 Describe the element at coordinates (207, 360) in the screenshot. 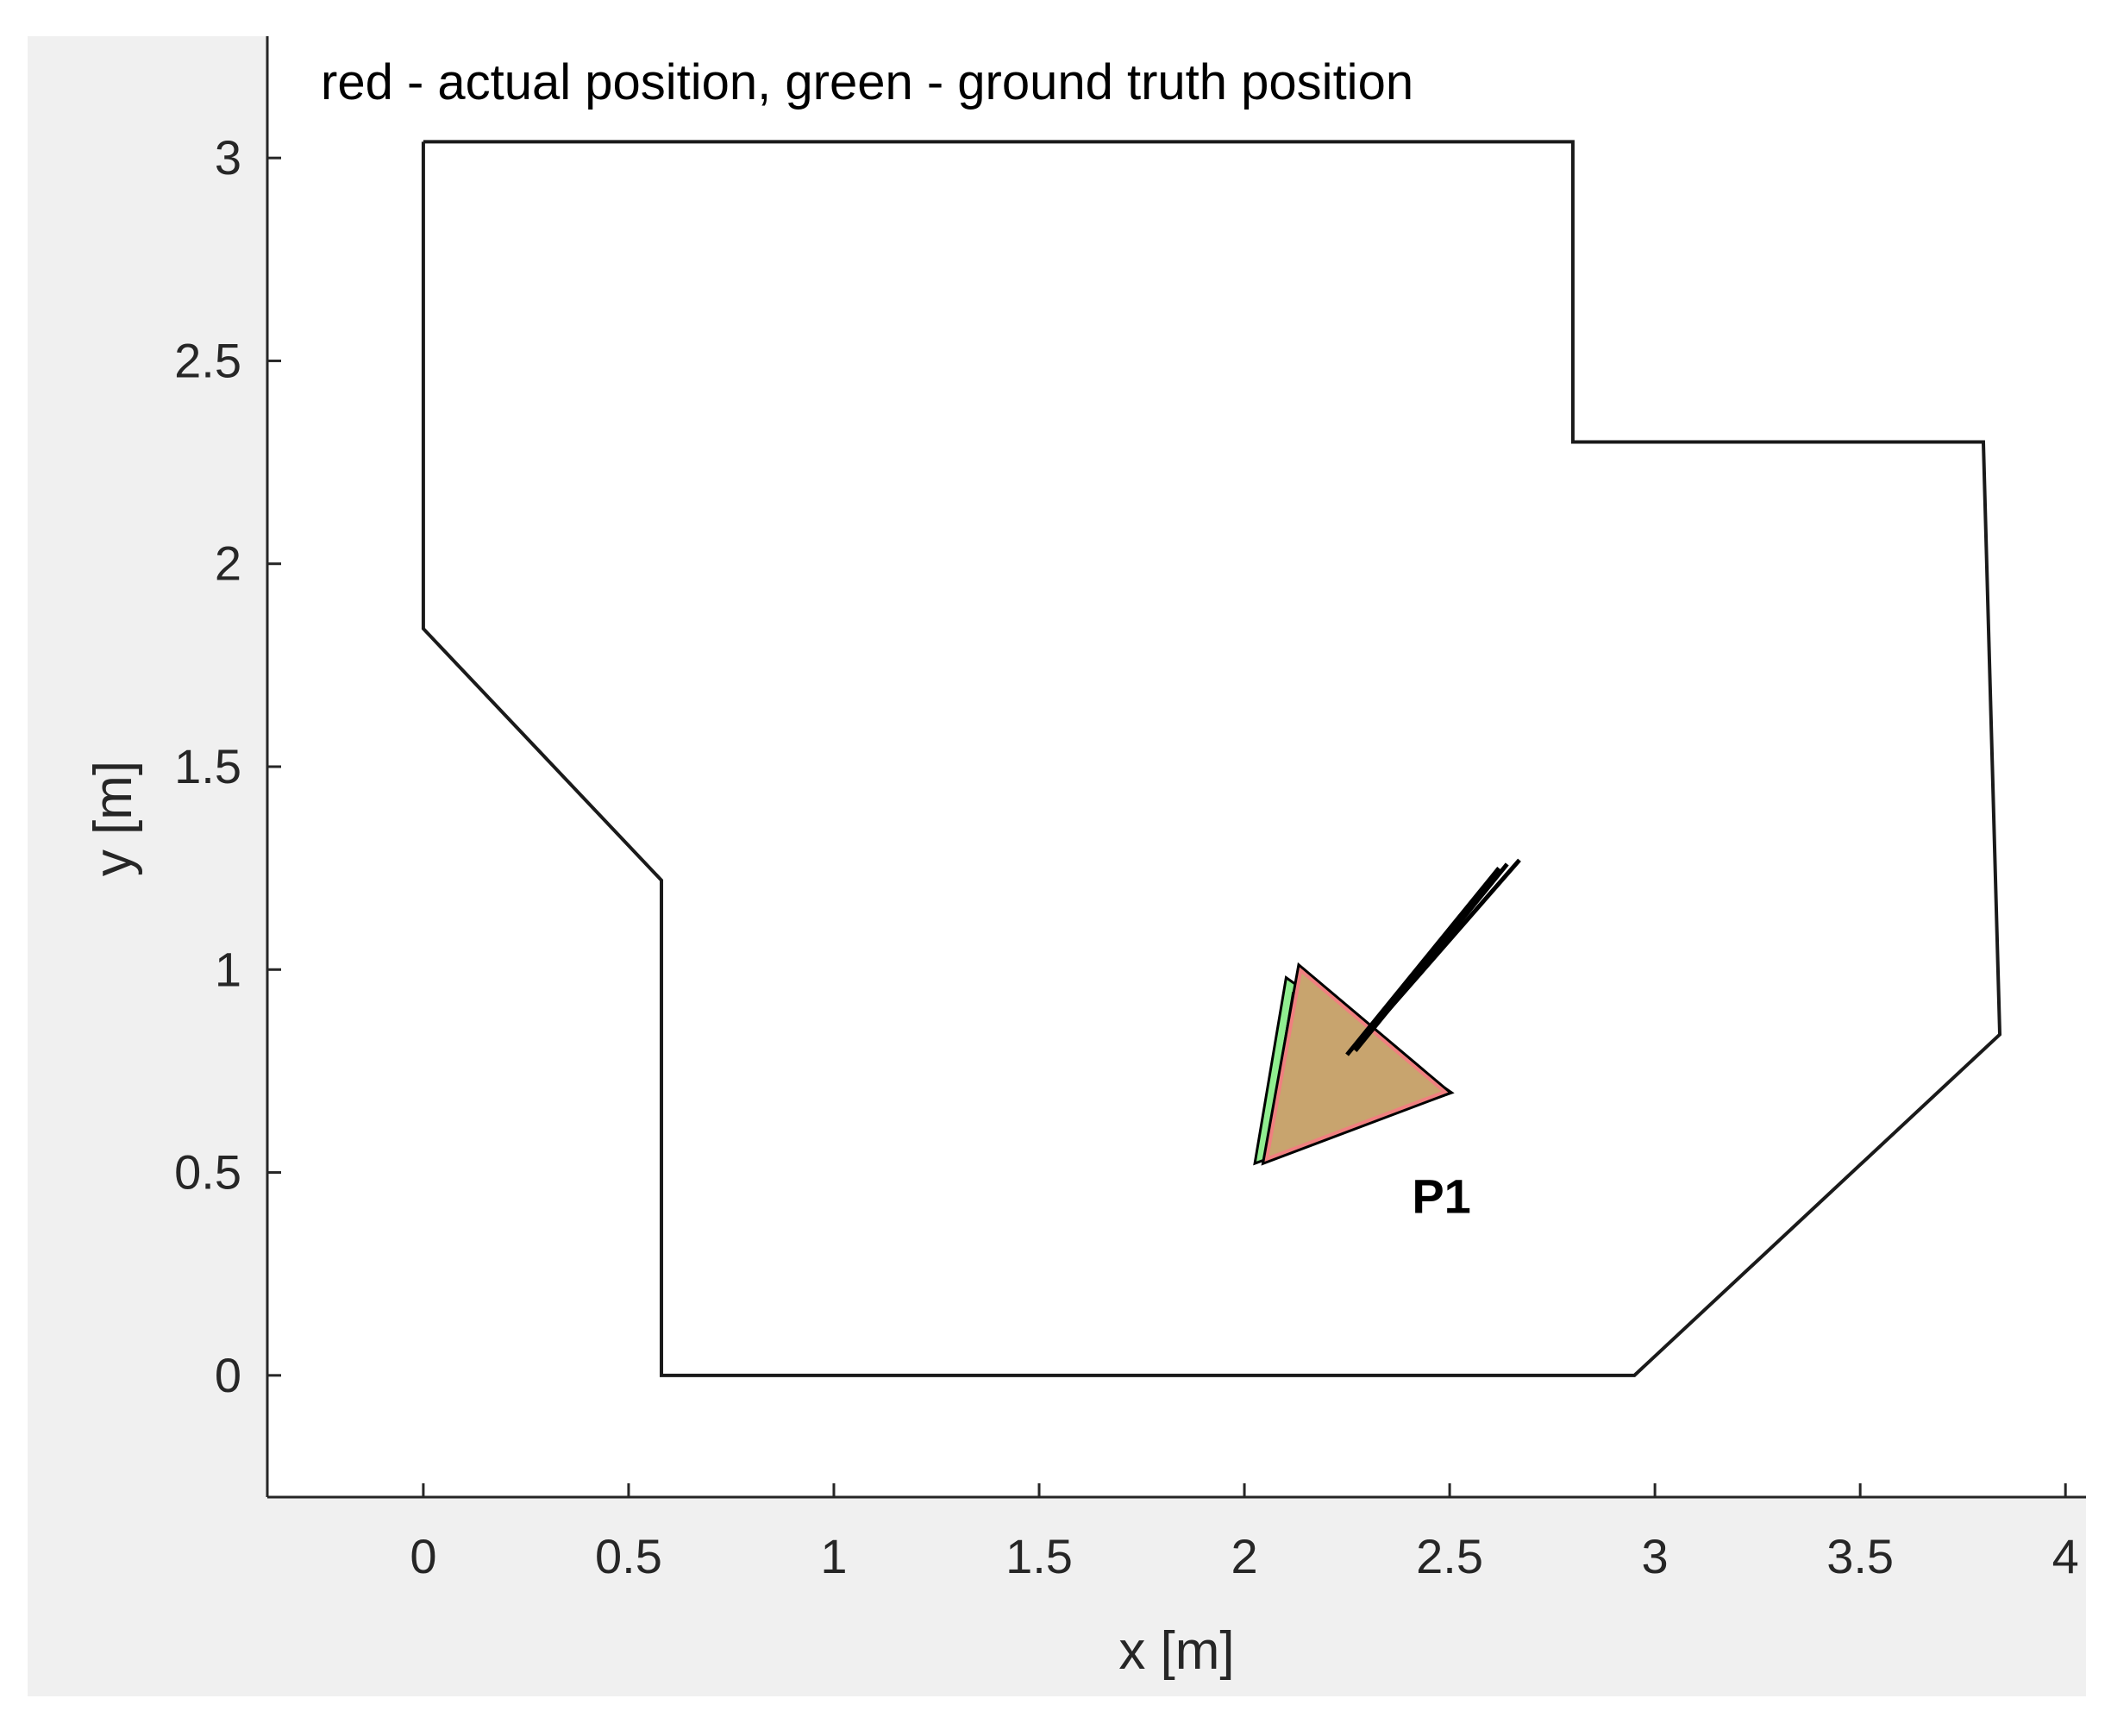

I see `y-tick-label: 2.5` at that location.